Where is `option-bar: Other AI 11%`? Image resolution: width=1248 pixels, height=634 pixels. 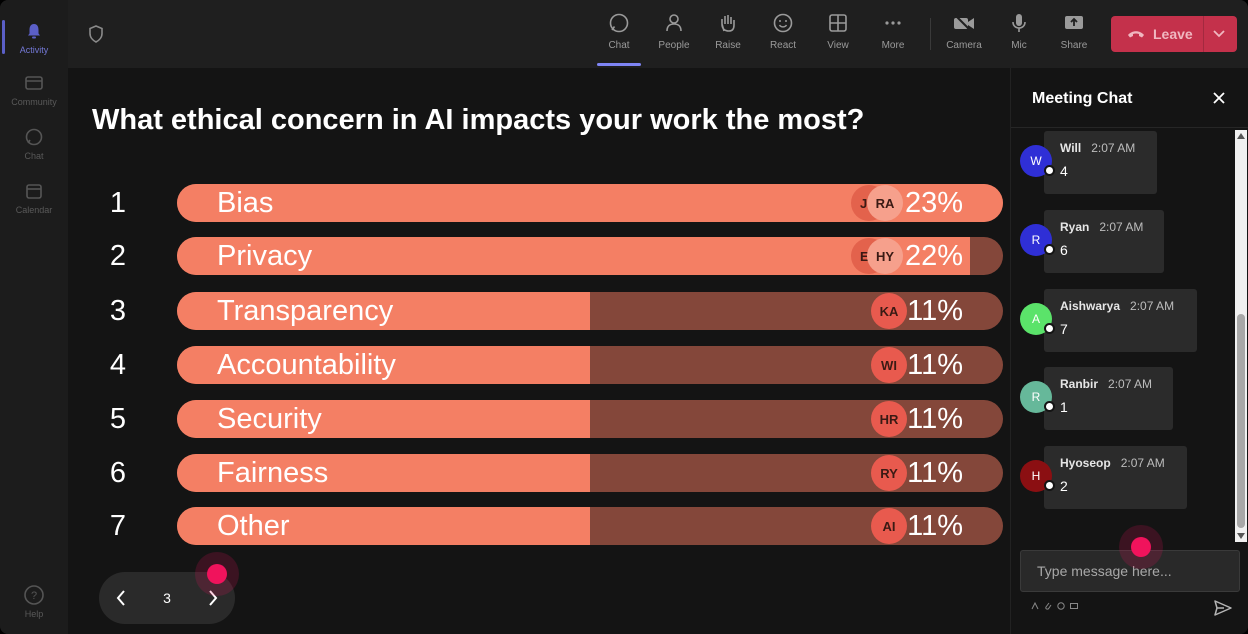
option-bar: Other AI 11% is located at coordinates (590, 526).